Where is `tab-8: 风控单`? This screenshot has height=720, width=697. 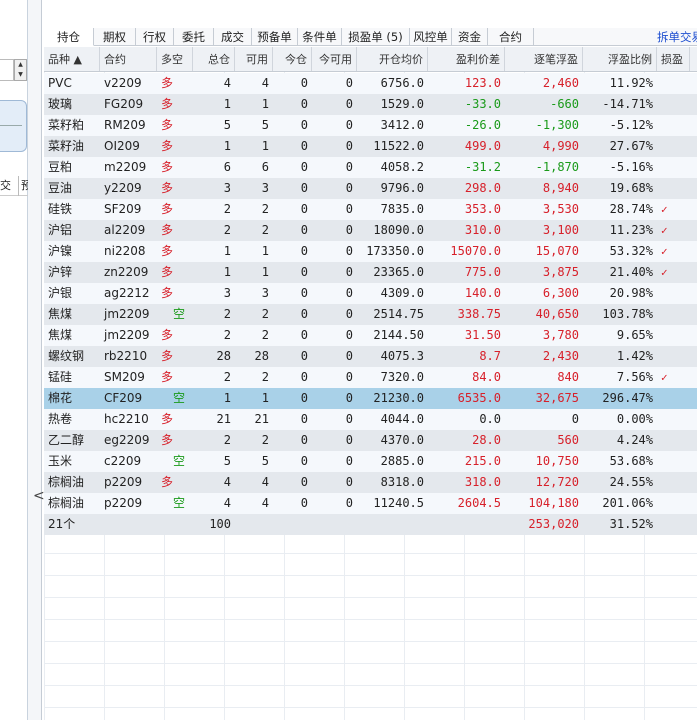 tab-8: 风控单 is located at coordinates (431, 37).